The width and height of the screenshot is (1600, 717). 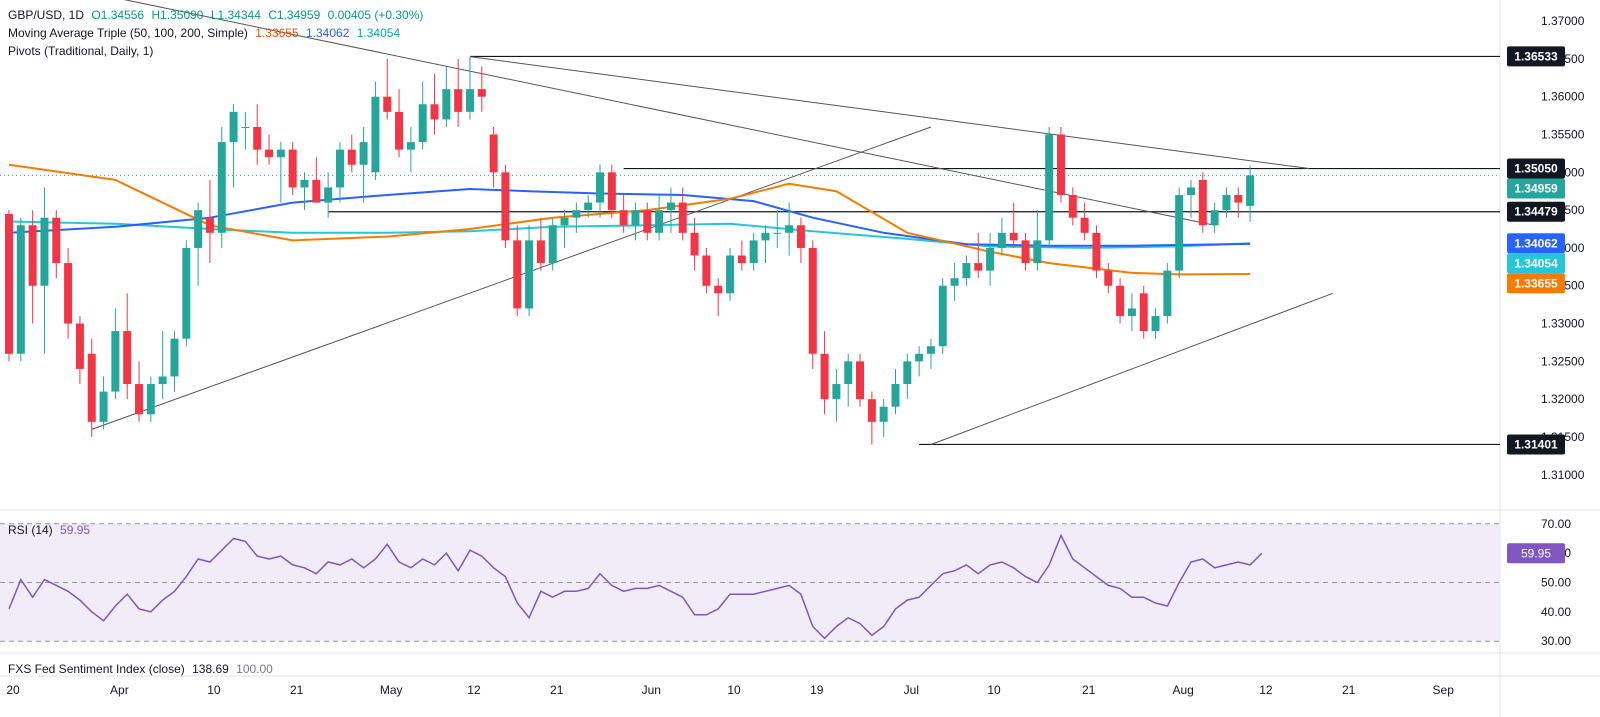 What do you see at coordinates (1563, 361) in the screenshot?
I see `price-tick-label: 1.32500` at bounding box center [1563, 361].